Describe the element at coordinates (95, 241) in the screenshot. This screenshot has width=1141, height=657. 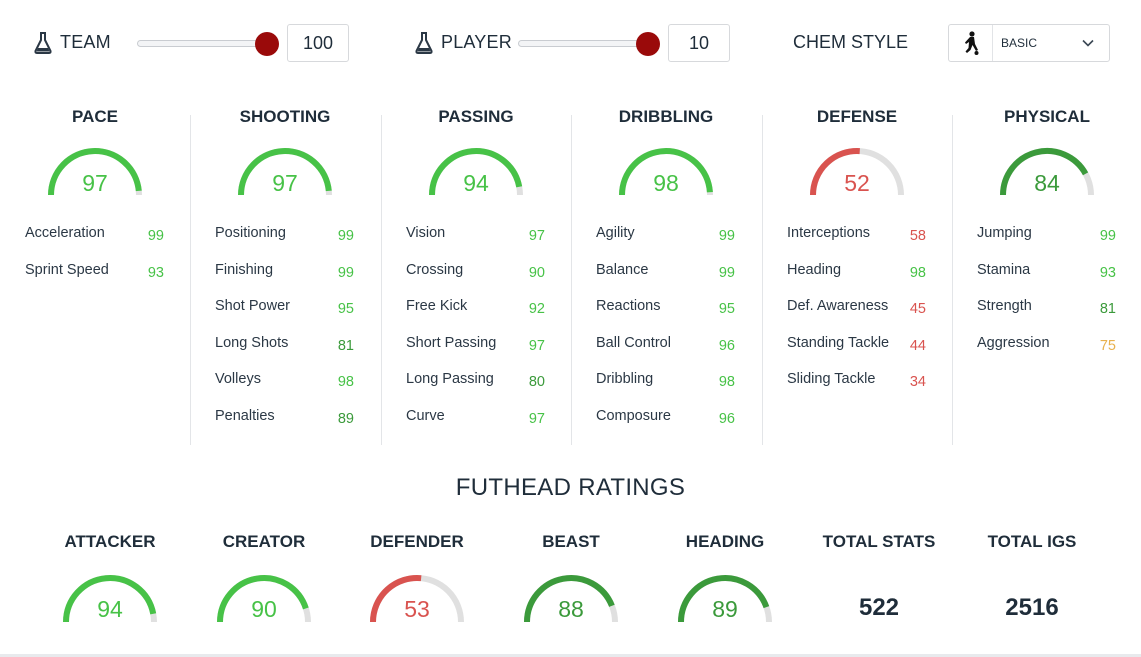
I see `sub-stat-row: Acceleration 99` at that location.